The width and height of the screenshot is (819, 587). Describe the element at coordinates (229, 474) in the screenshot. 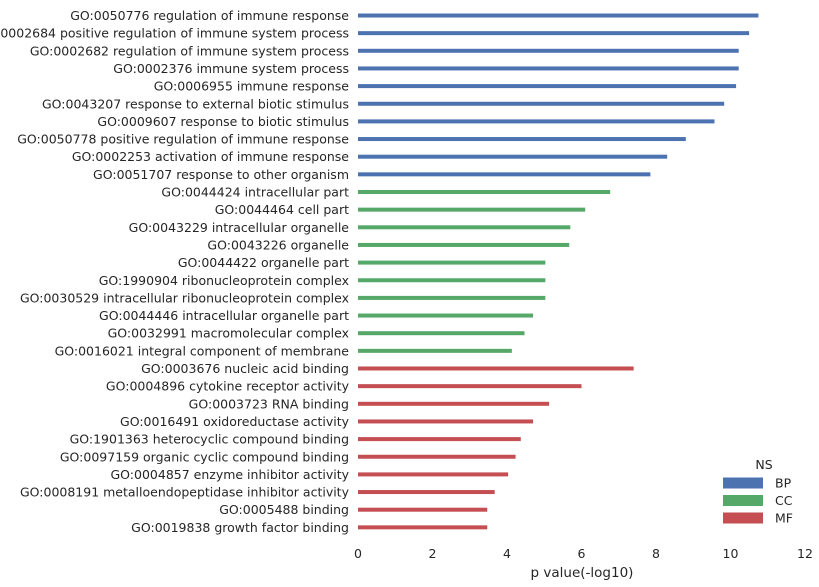

I see `category-label-26: GO:0004857 enzyme inhibitor activity` at that location.